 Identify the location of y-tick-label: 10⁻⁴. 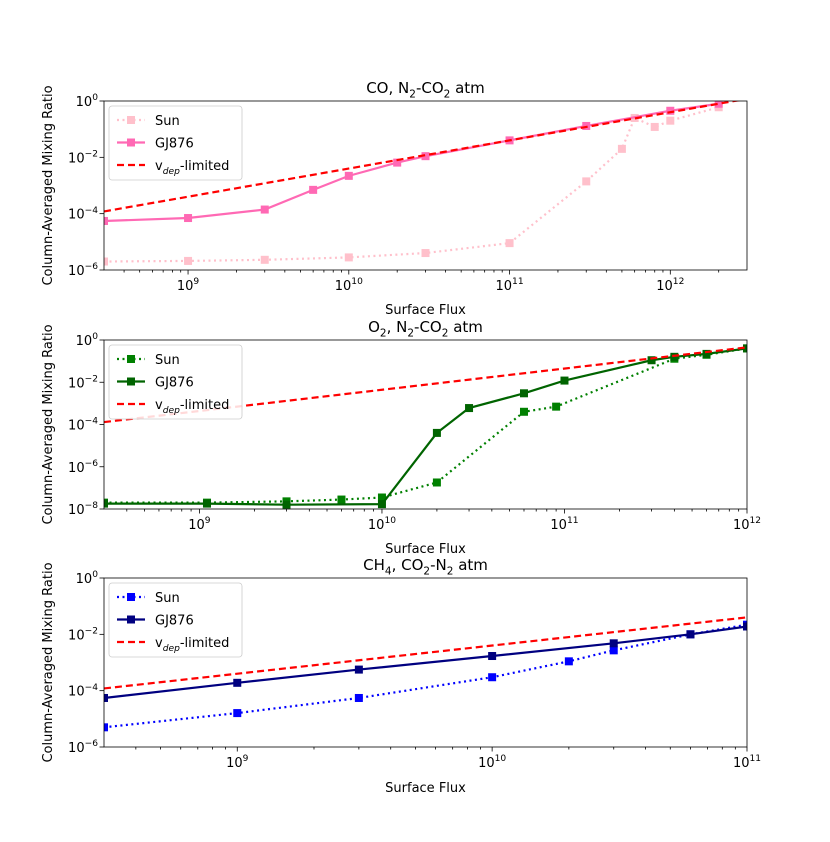
(83, 214).